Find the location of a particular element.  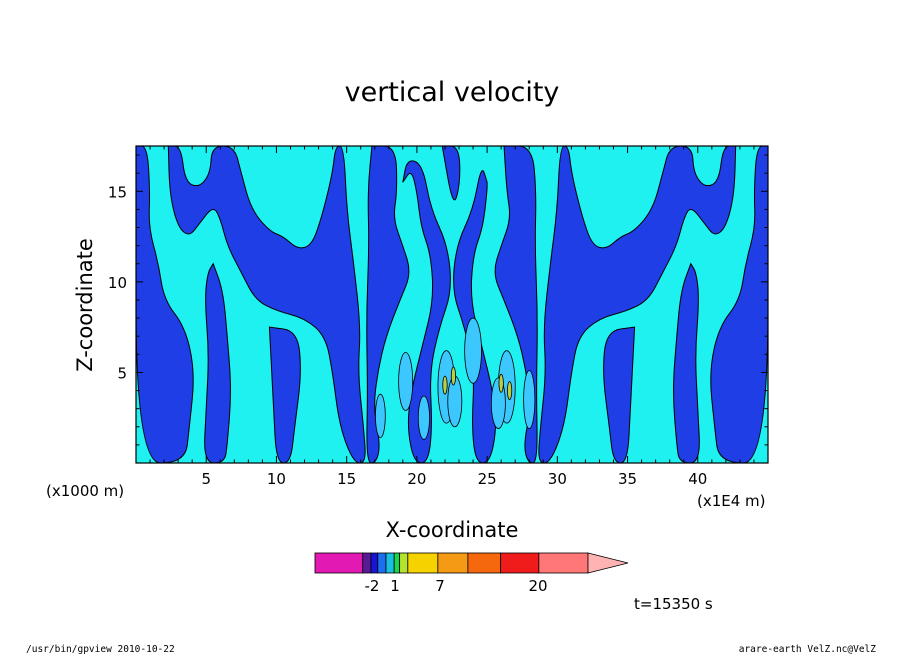

x-tick-label: 40 is located at coordinates (697, 479).